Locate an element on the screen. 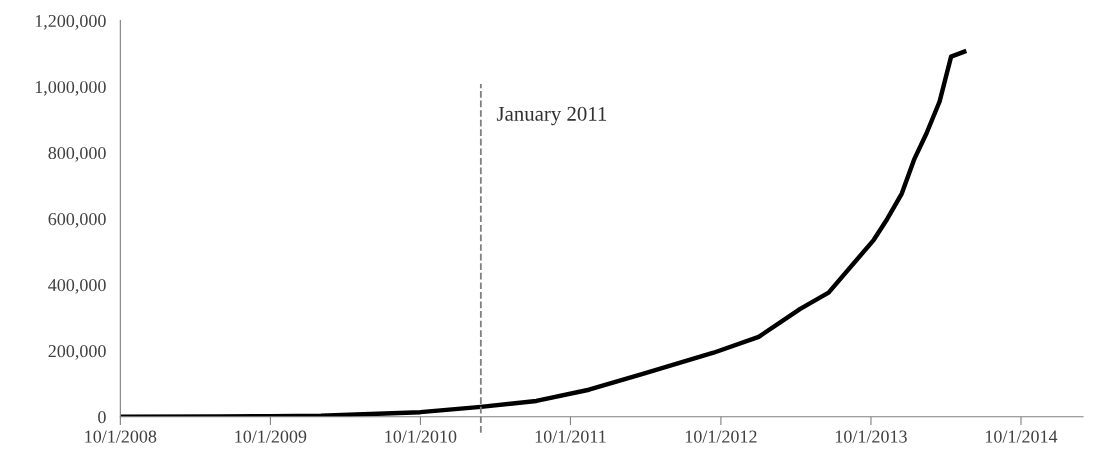 The image size is (1094, 458). y-tick-label: 200,000 is located at coordinates (77, 352).